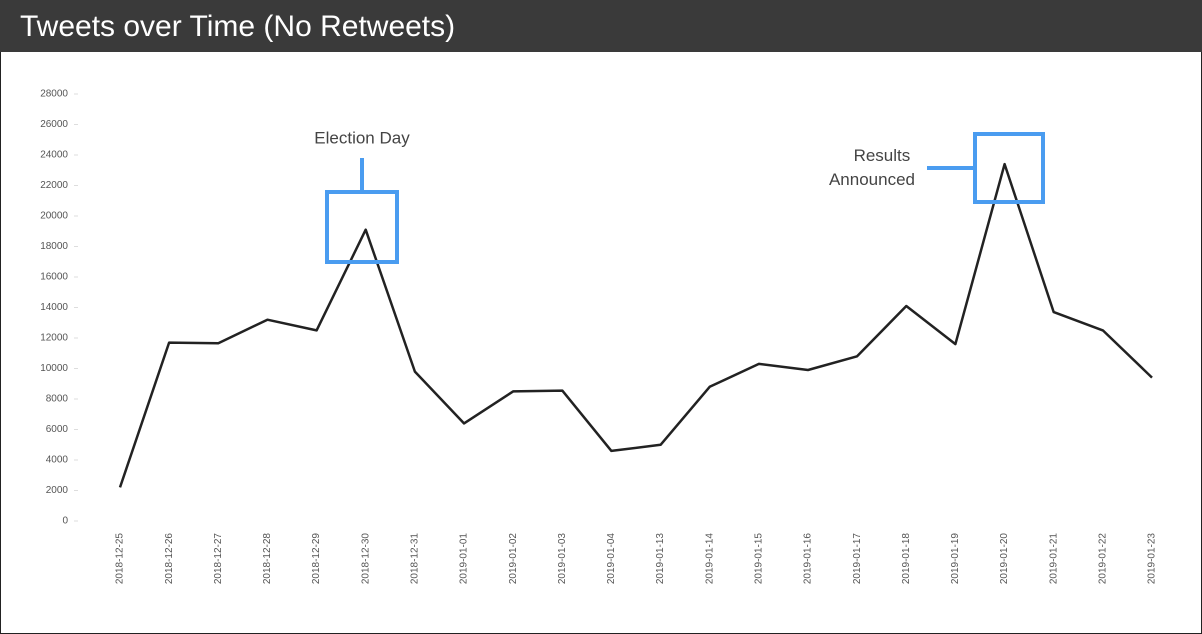 This screenshot has width=1202, height=634. Describe the element at coordinates (601, 26) in the screenshot. I see `header-bar` at that location.